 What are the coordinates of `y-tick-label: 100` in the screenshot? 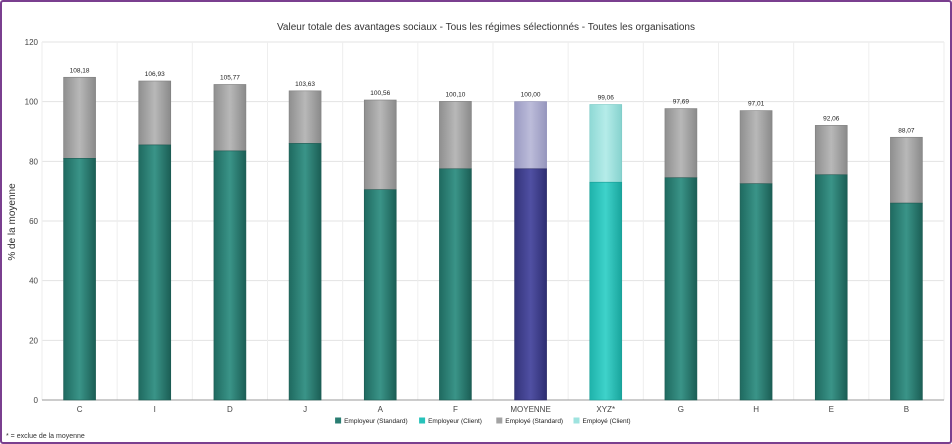 It's located at (32, 102).